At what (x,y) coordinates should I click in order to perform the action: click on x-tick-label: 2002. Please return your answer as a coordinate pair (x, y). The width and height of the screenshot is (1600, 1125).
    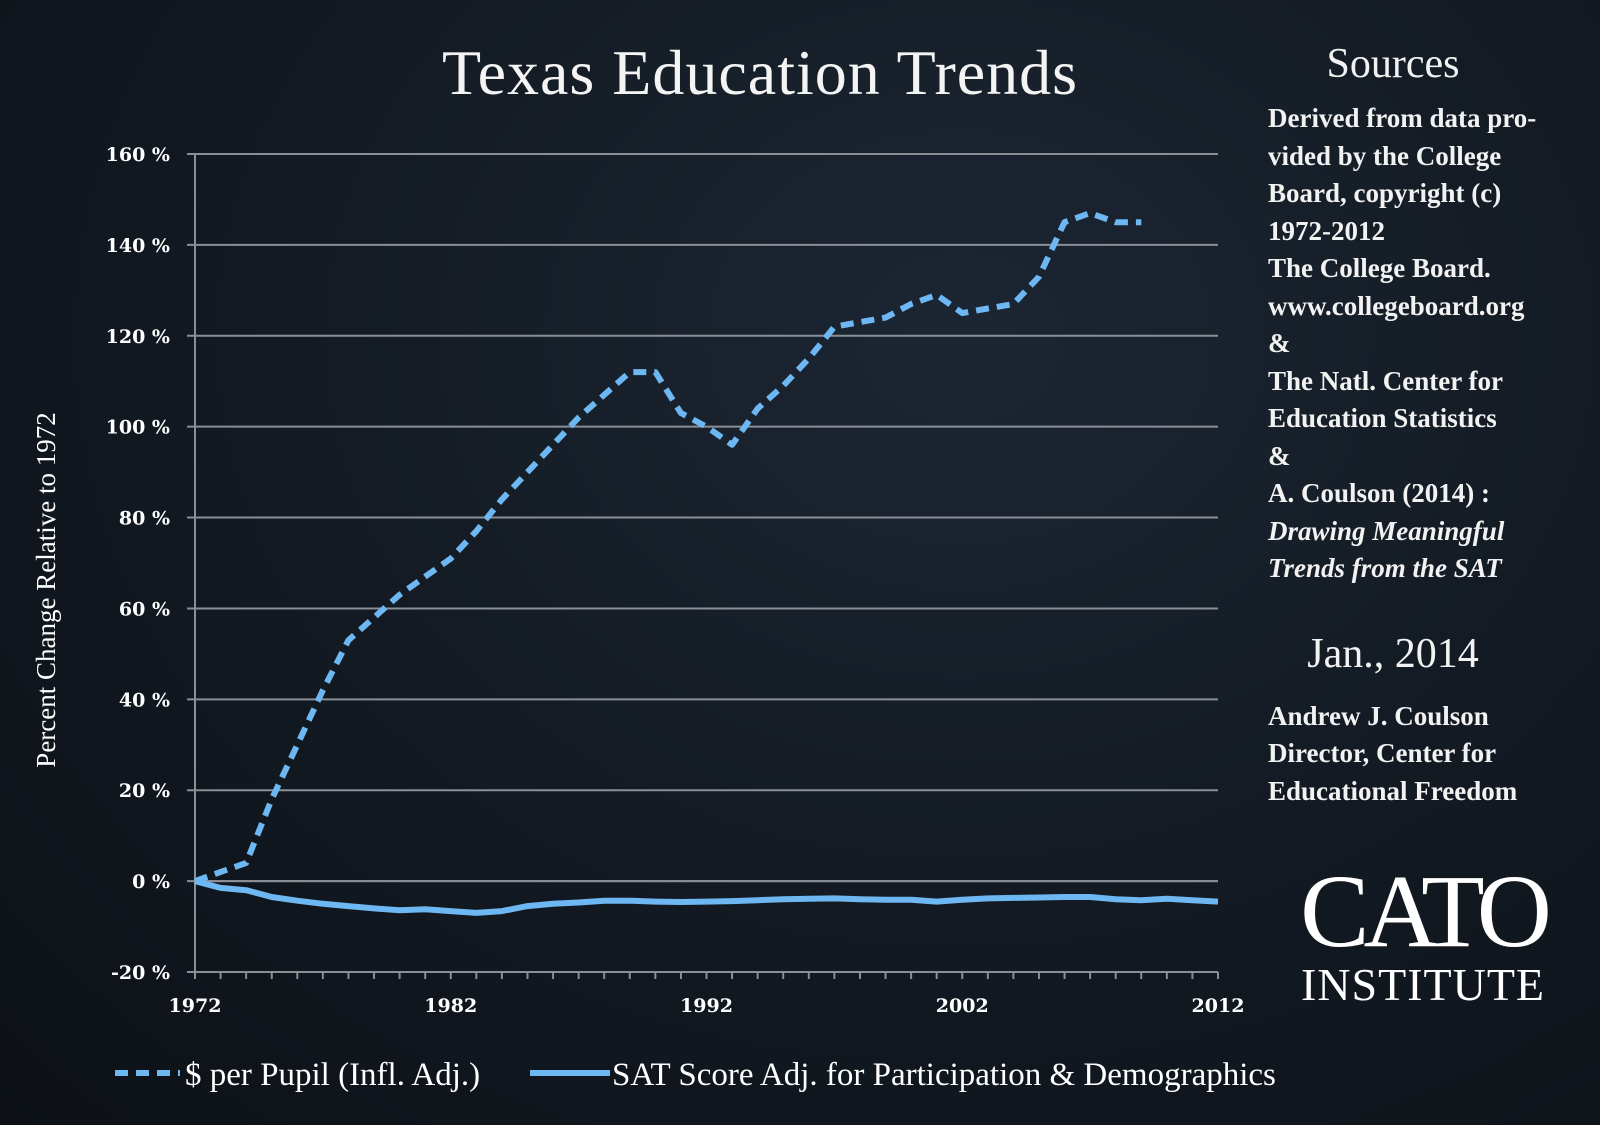
    Looking at the image, I should click on (962, 1006).